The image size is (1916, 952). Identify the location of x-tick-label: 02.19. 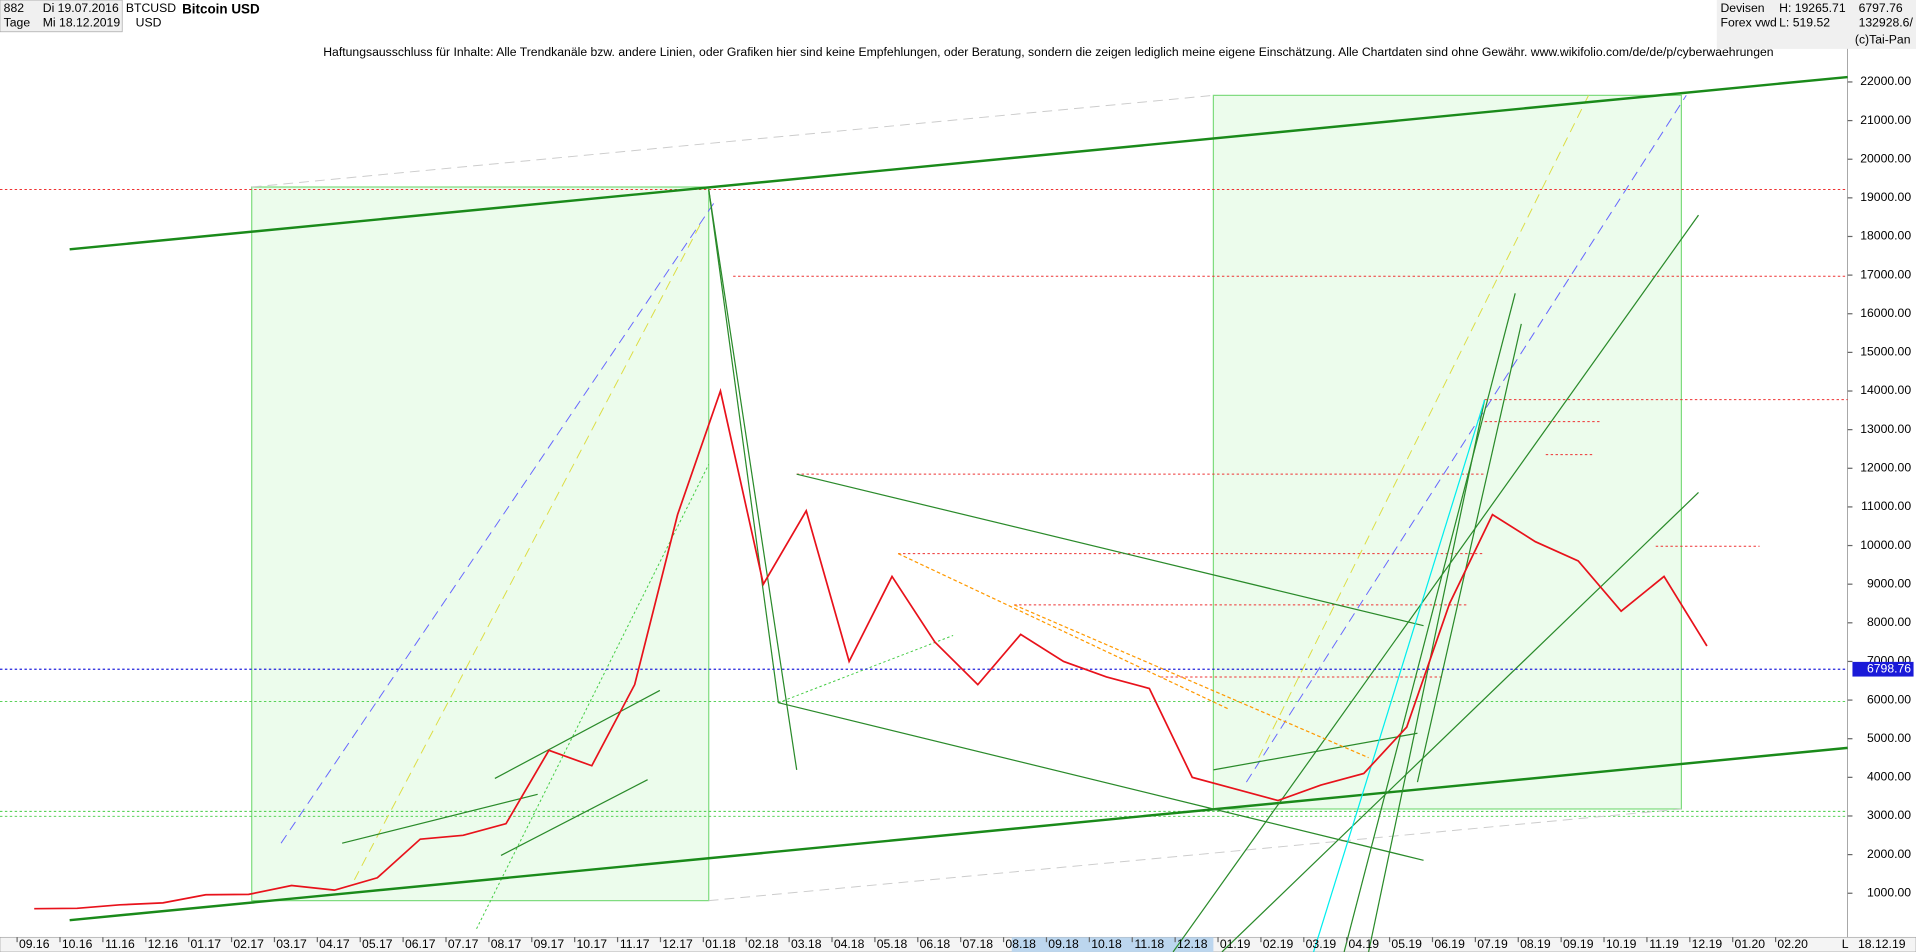
(1278, 944).